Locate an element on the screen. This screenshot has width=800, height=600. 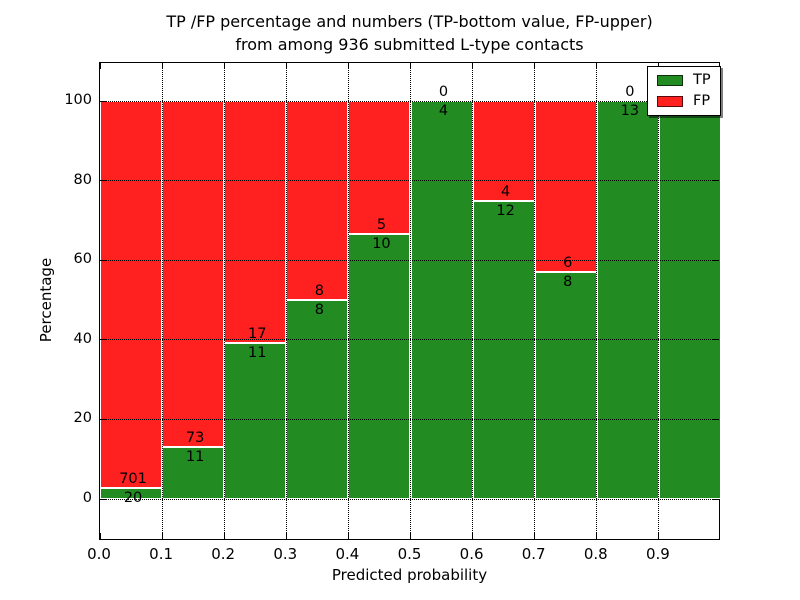
y-tick-label: 0 is located at coordinates (87, 498).